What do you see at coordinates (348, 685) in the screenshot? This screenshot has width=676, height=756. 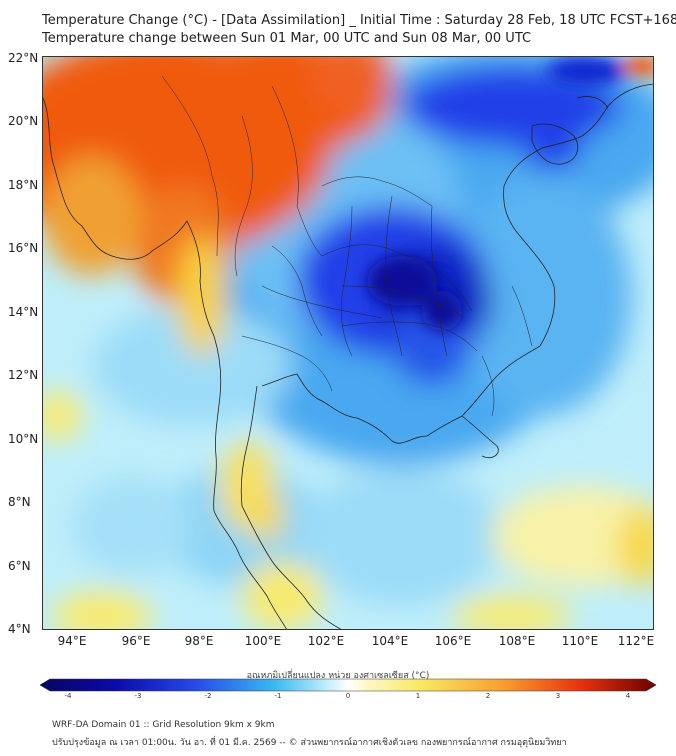 I see `colorbar` at bounding box center [348, 685].